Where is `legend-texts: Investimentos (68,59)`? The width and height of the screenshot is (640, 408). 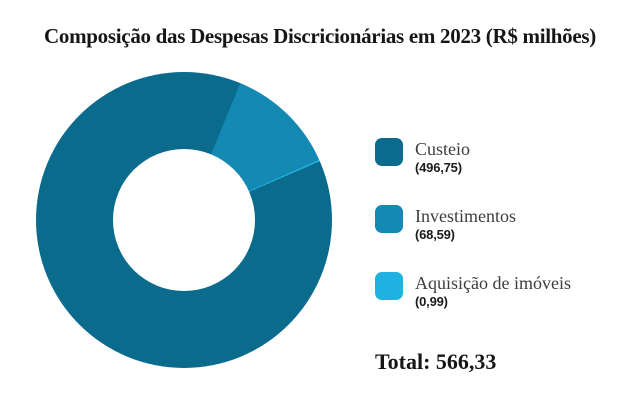
legend-texts: Investimentos (68,59) is located at coordinates (465, 223).